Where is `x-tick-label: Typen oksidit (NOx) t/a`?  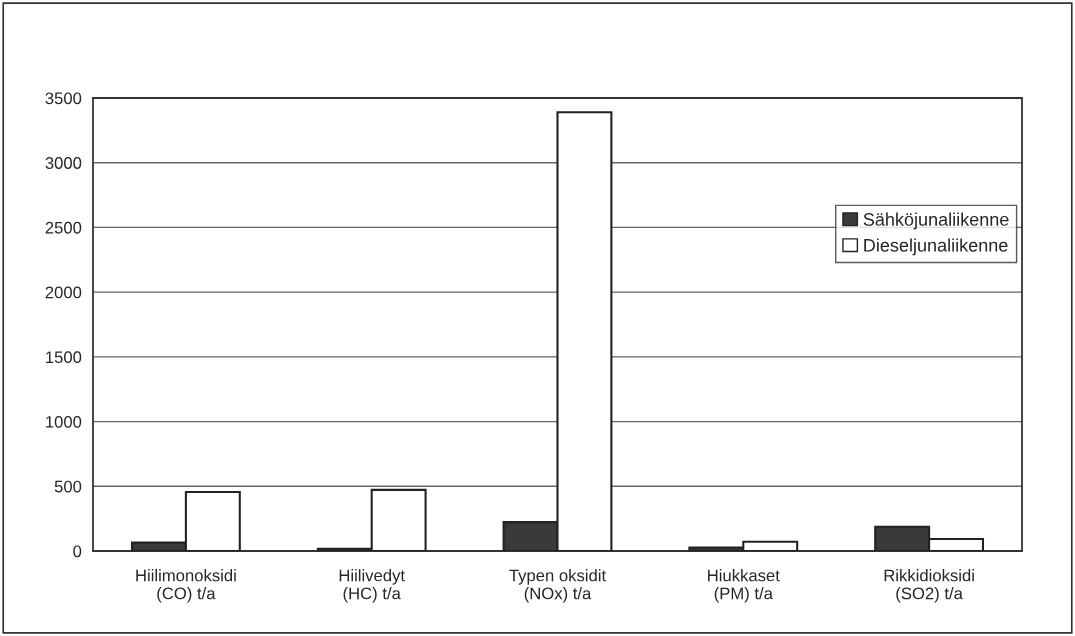 x-tick-label: Typen oksidit (NOx) t/a is located at coordinates (558, 586).